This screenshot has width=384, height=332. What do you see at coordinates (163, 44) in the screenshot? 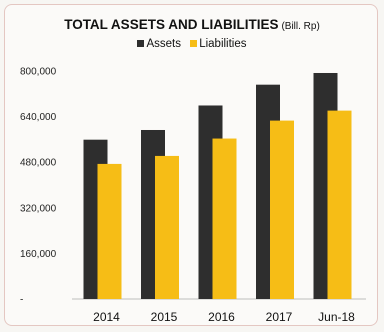
I see `legend-label-assets: Assets` at bounding box center [163, 44].